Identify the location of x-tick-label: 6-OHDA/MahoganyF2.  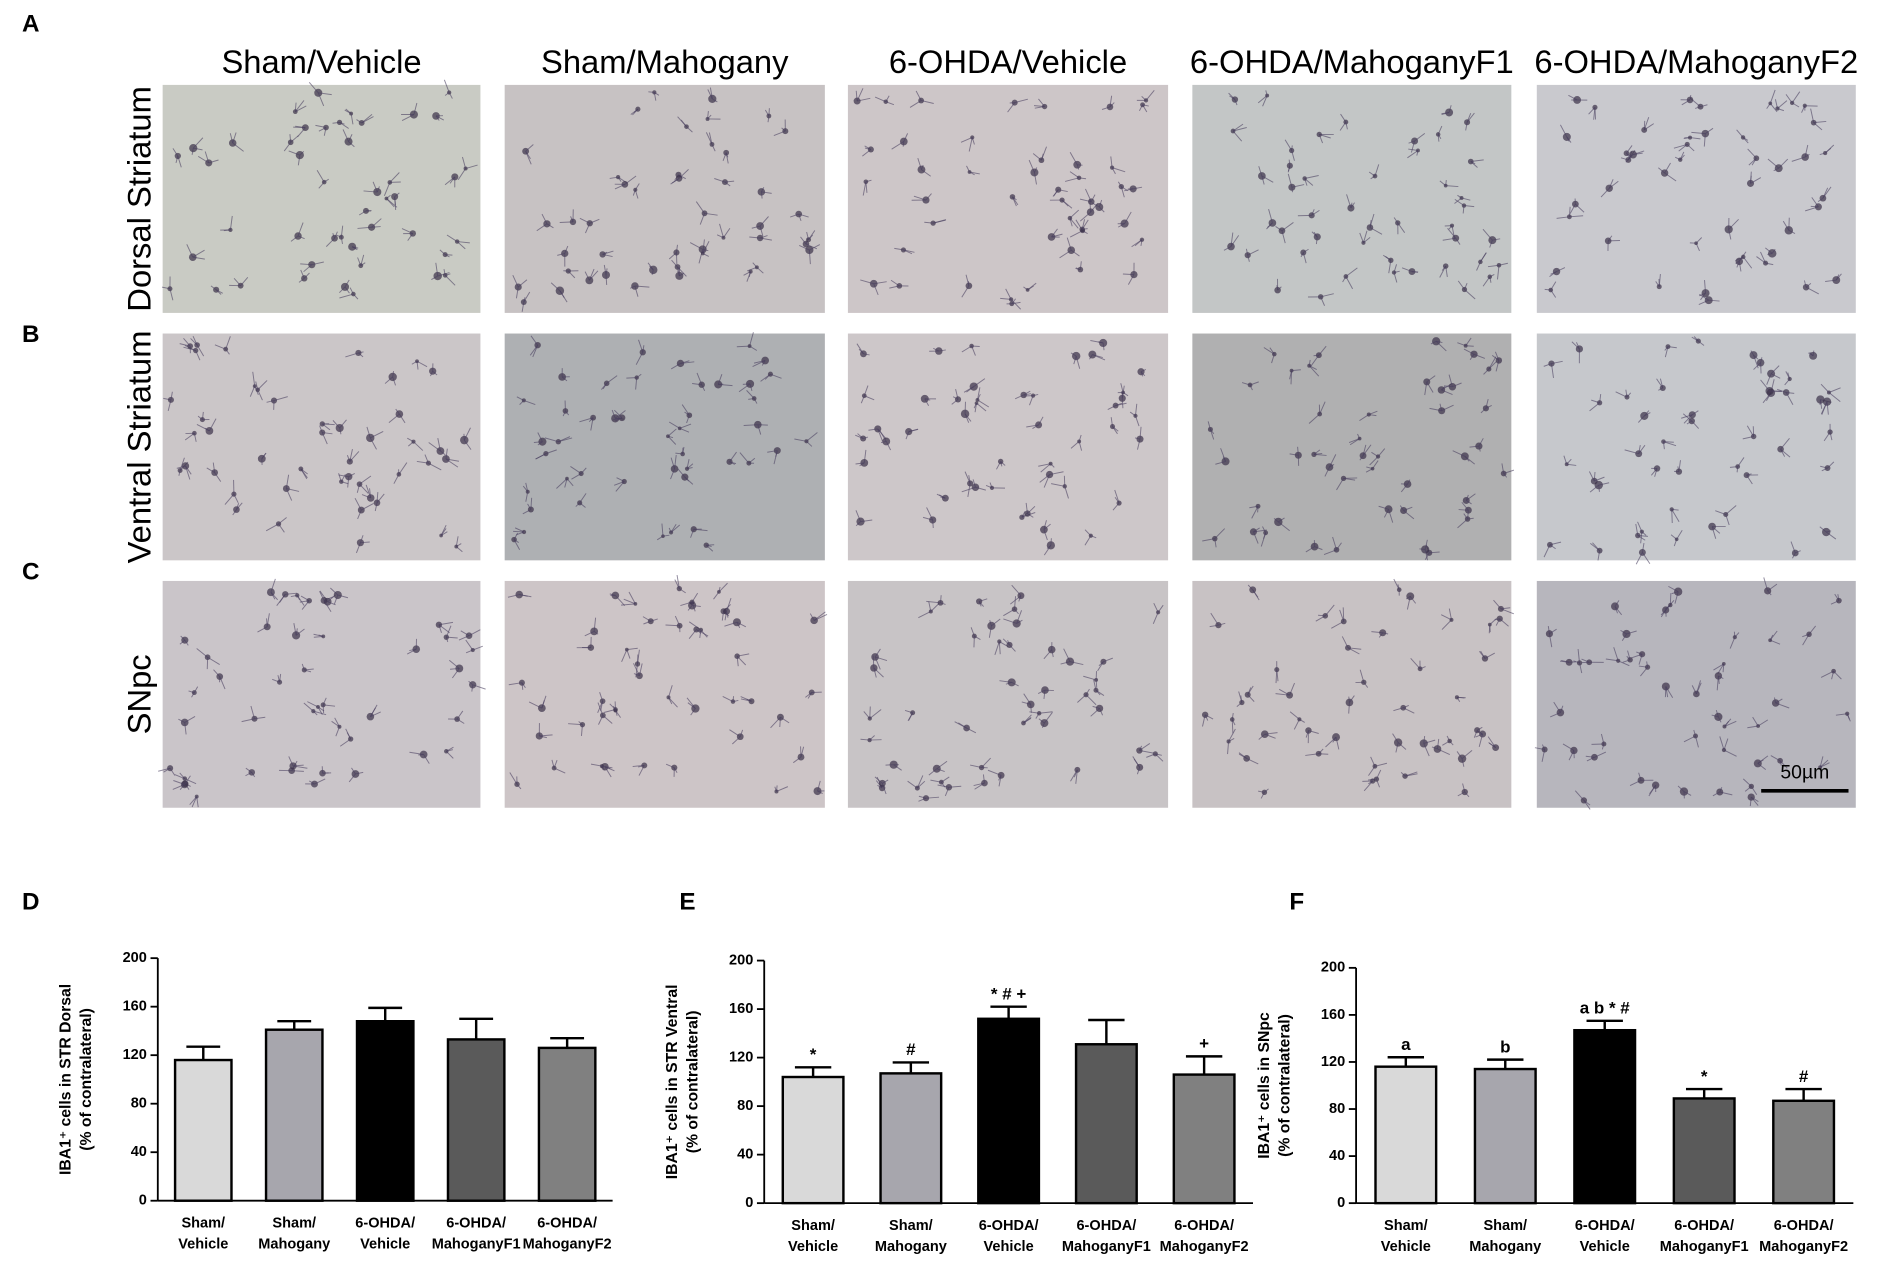
(1204, 1236).